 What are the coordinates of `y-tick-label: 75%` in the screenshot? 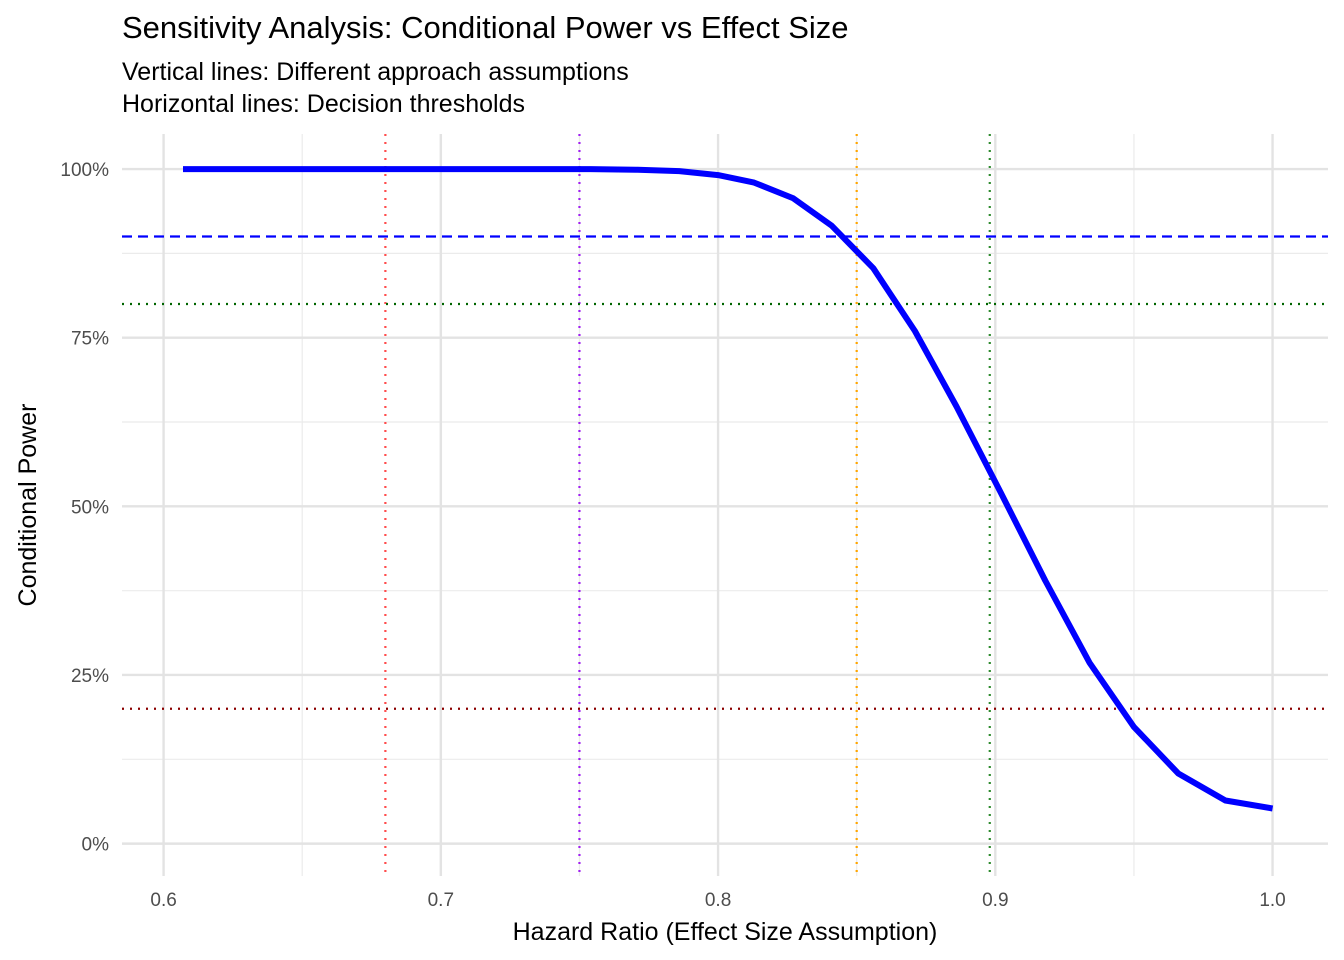 It's located at (90, 339).